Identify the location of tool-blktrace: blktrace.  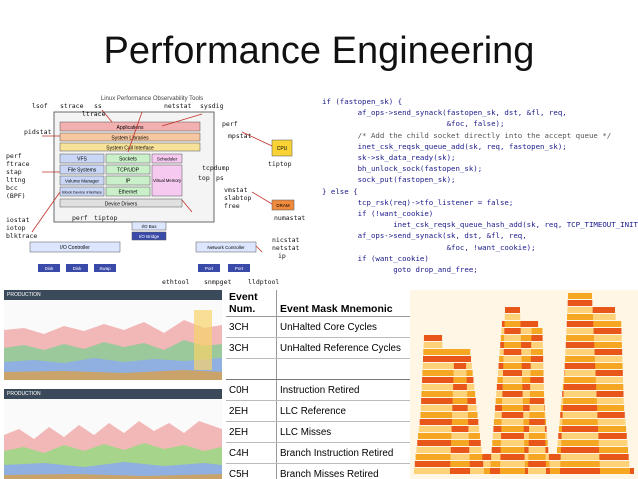
(21, 236).